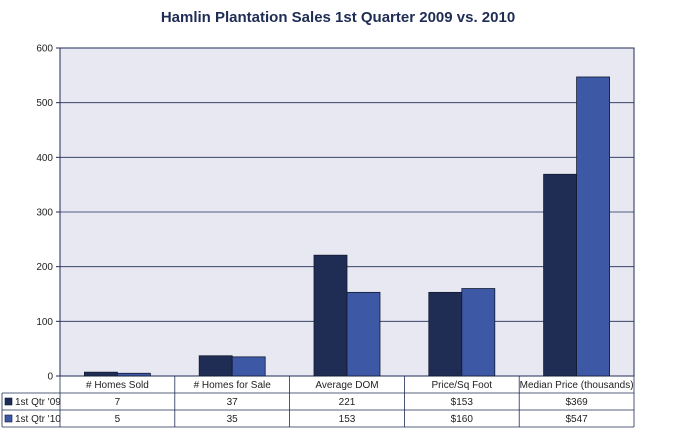 This screenshot has width=675, height=438. I want to click on table-value: 35, so click(233, 419).